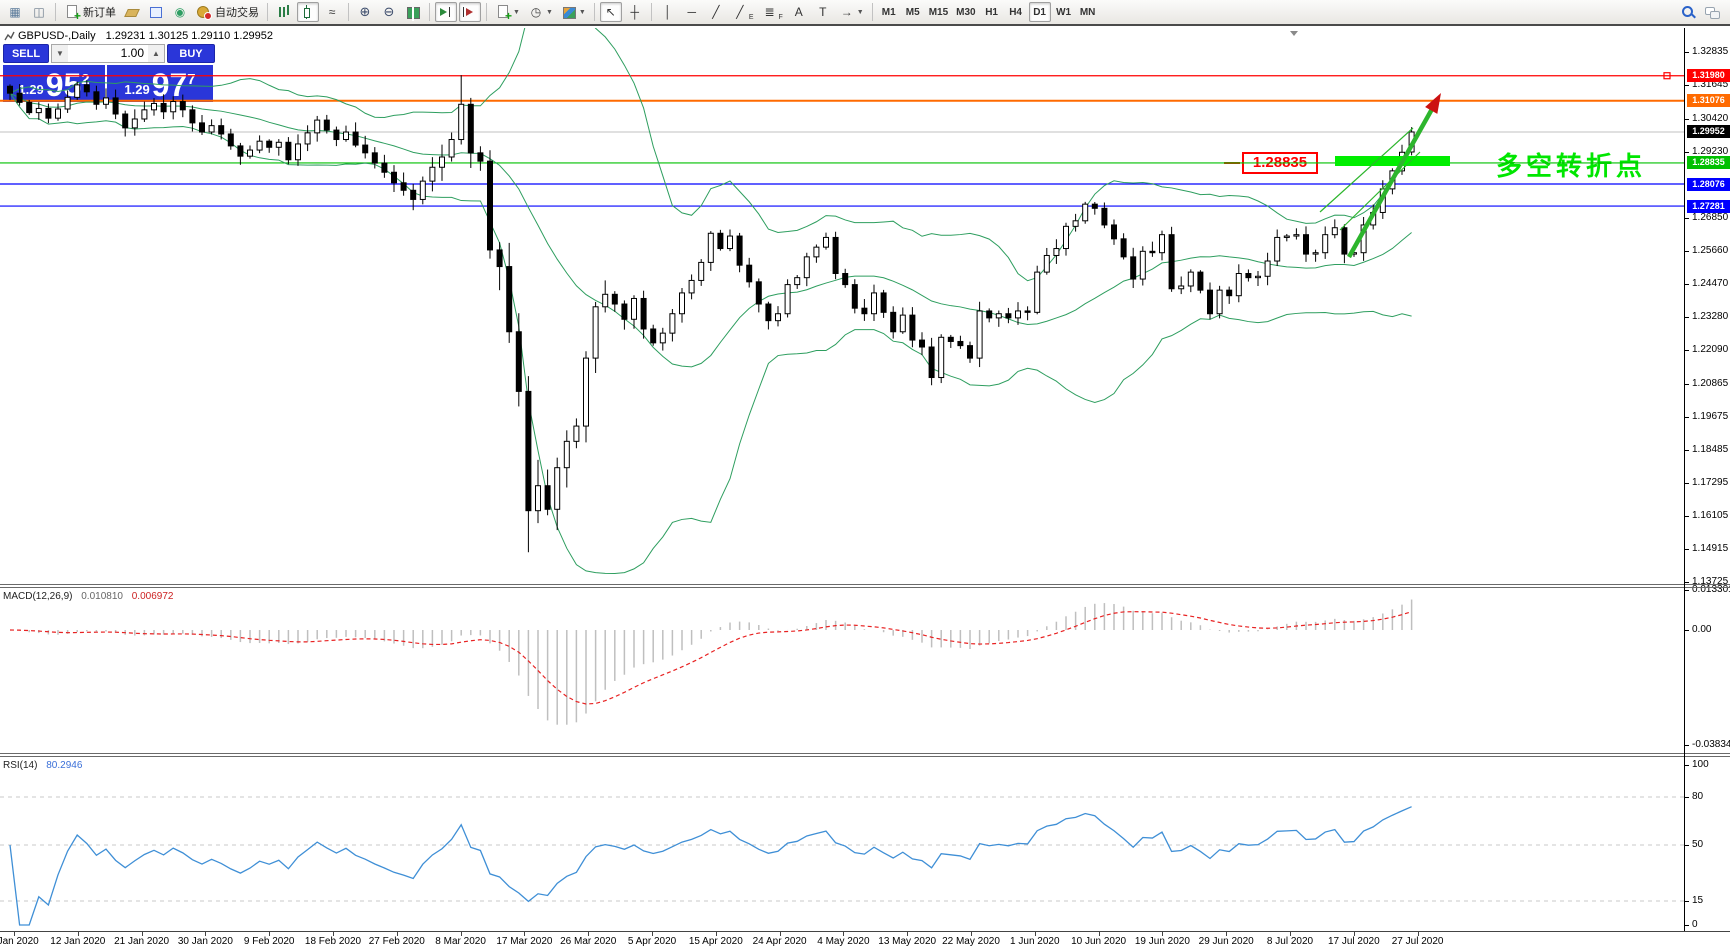 This screenshot has width=1730, height=952. Describe the element at coordinates (692, 12) in the screenshot. I see `hline-button: ─` at that location.